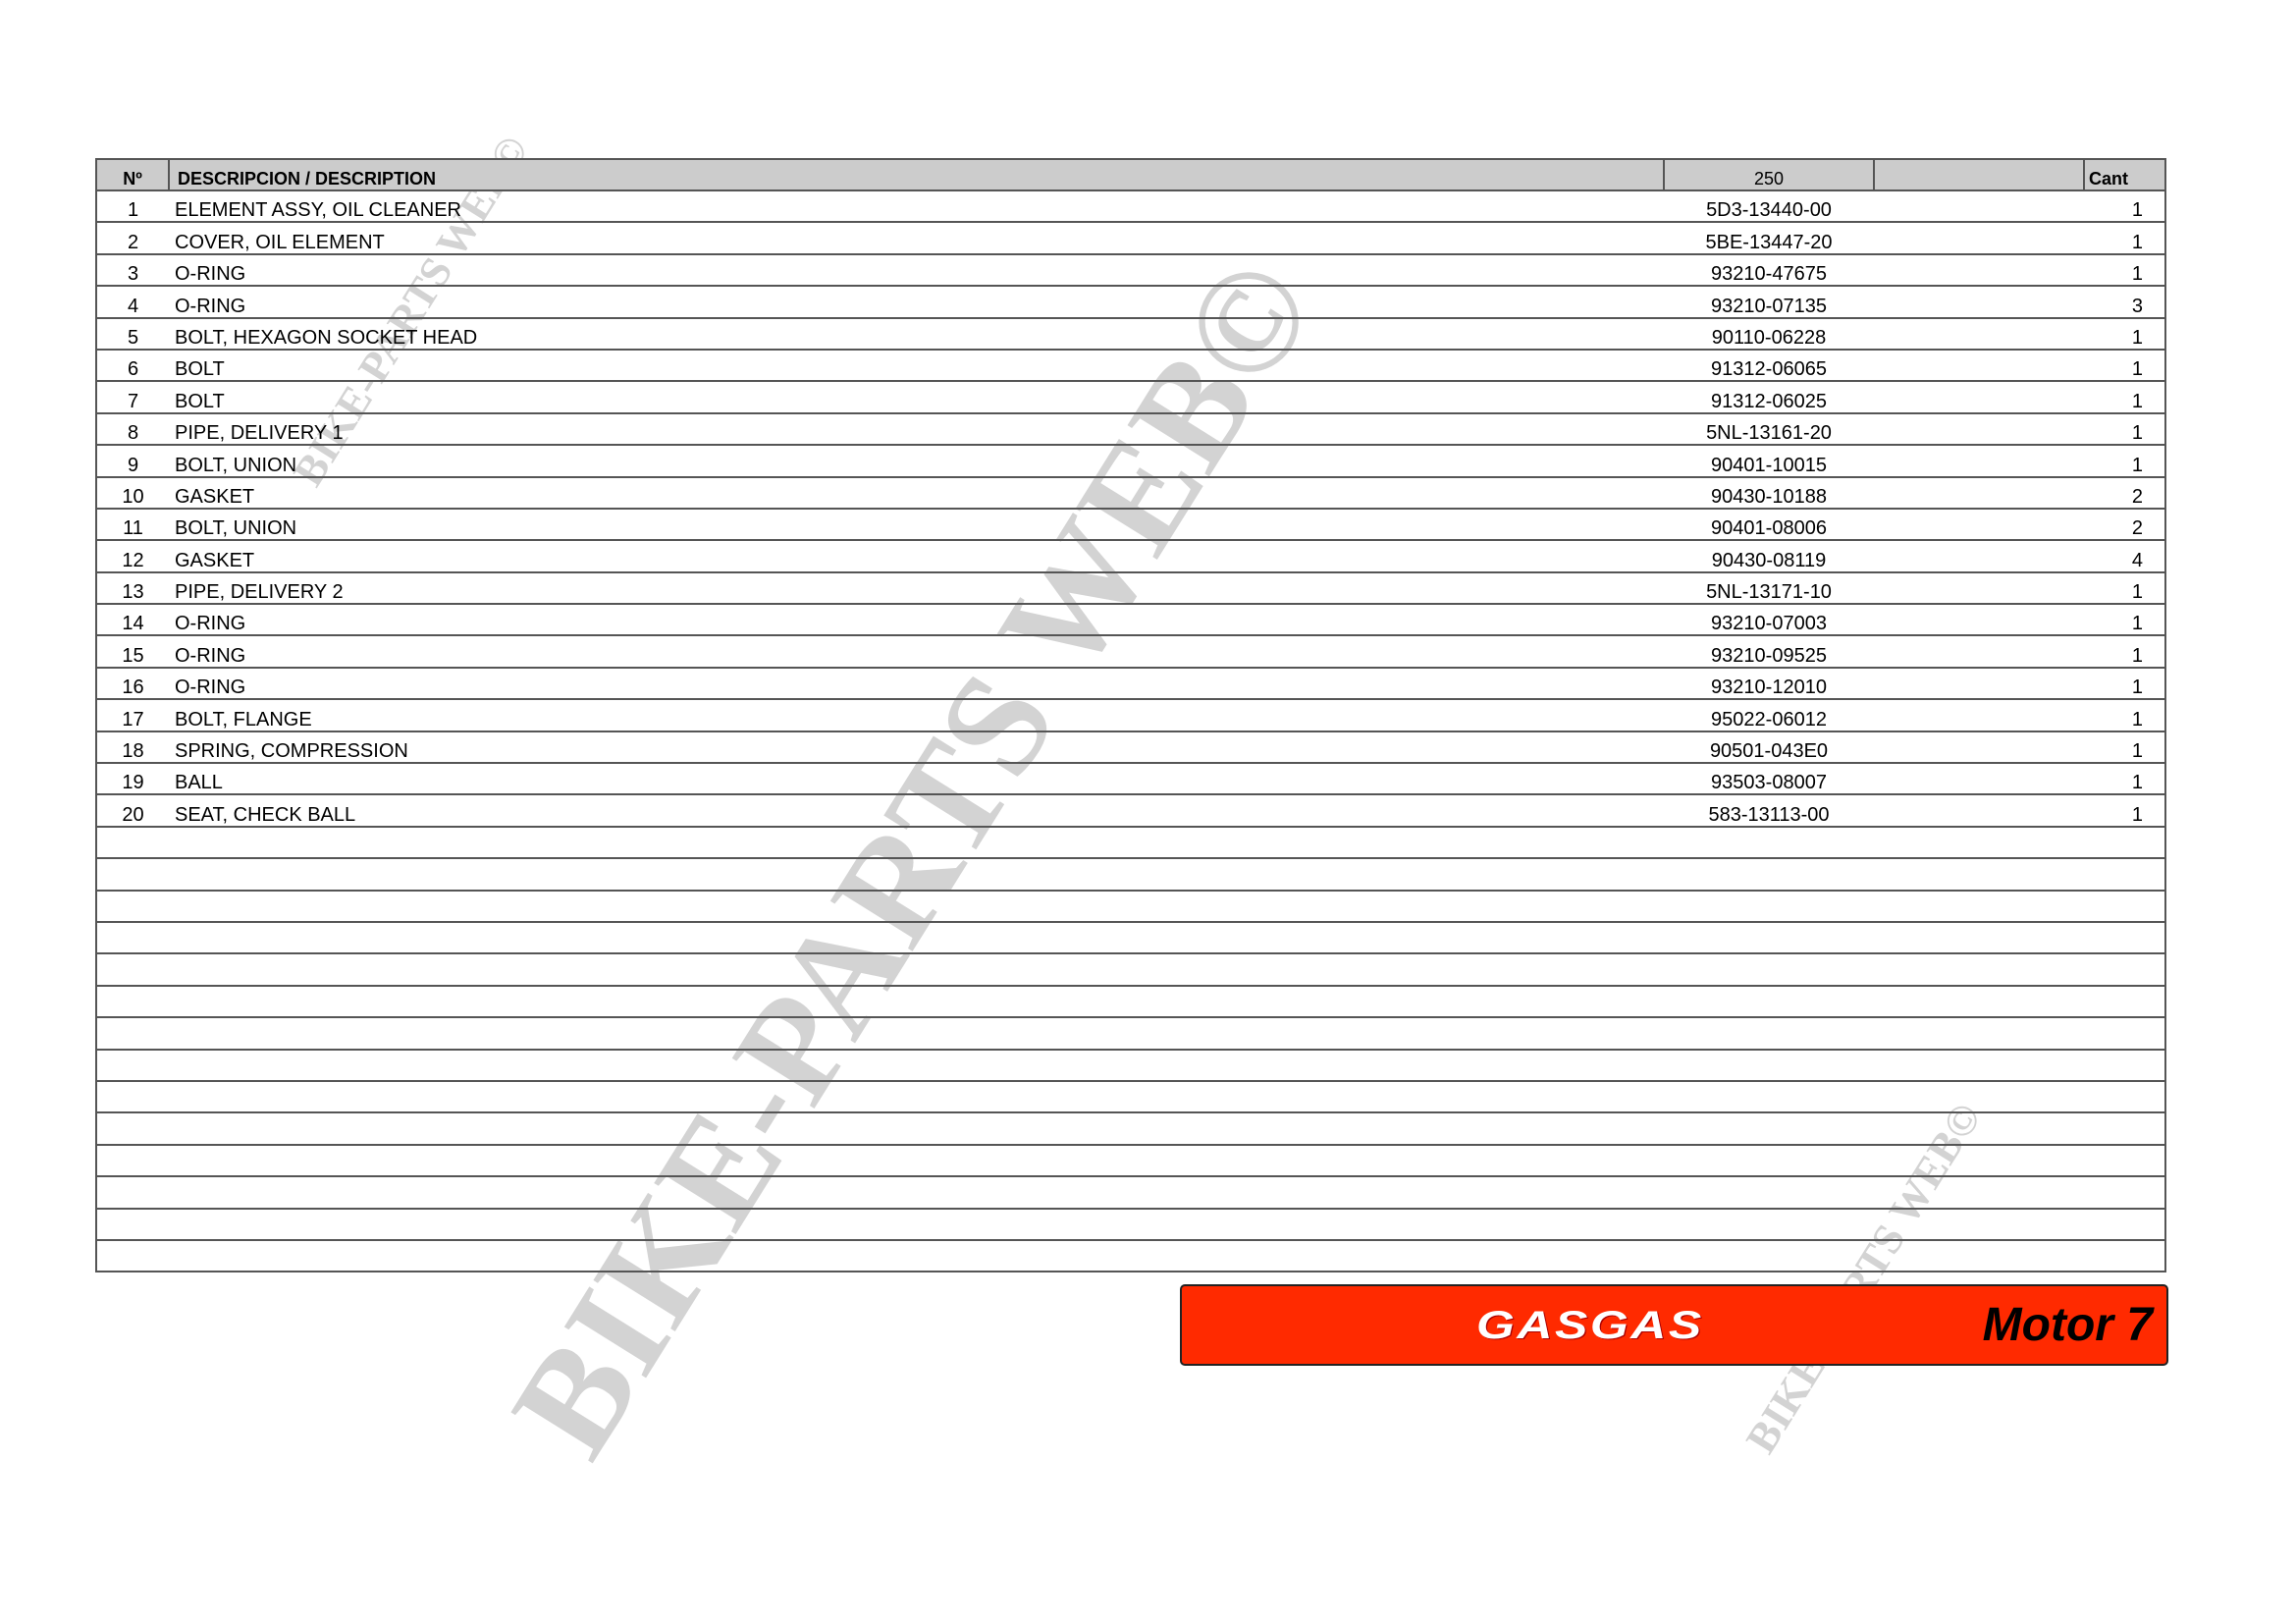 The height and width of the screenshot is (1624, 2296). What do you see at coordinates (916, 174) in the screenshot?
I see `header-description: DESCRIPCION / DESCRIPTION` at bounding box center [916, 174].